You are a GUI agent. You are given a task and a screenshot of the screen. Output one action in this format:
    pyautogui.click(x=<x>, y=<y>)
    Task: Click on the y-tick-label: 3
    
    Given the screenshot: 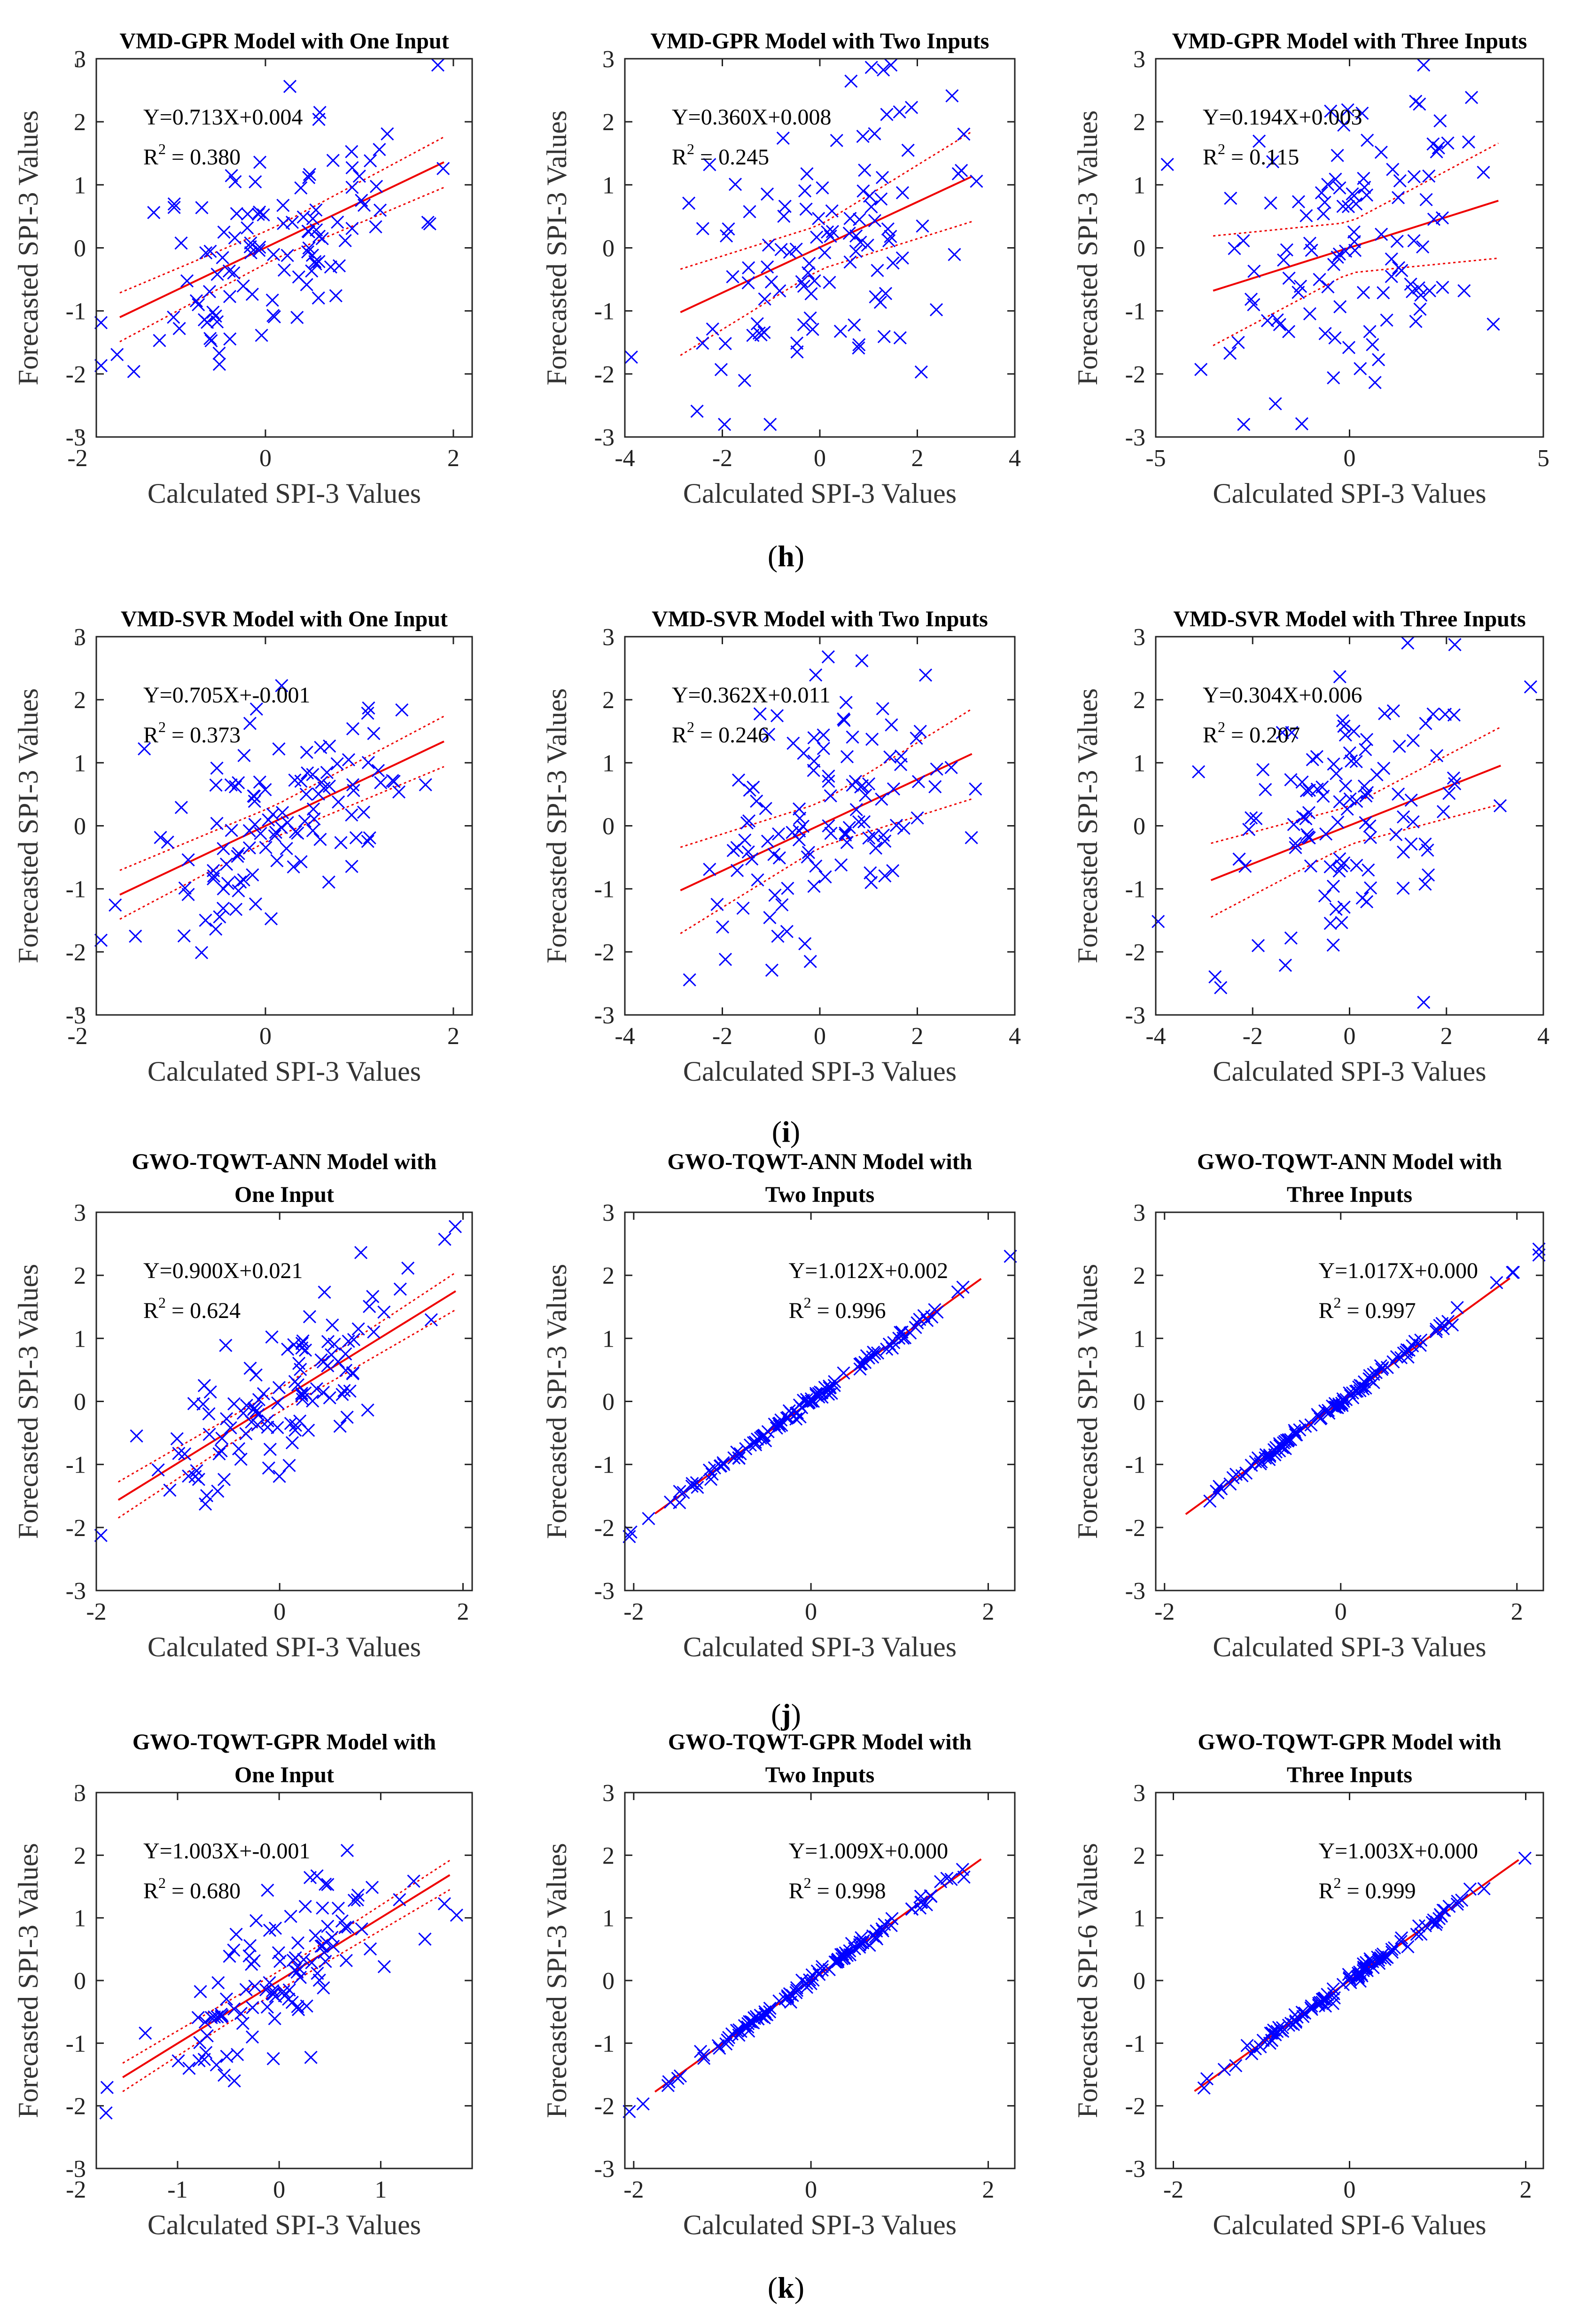 What is the action you would take?
    pyautogui.click(x=1139, y=637)
    